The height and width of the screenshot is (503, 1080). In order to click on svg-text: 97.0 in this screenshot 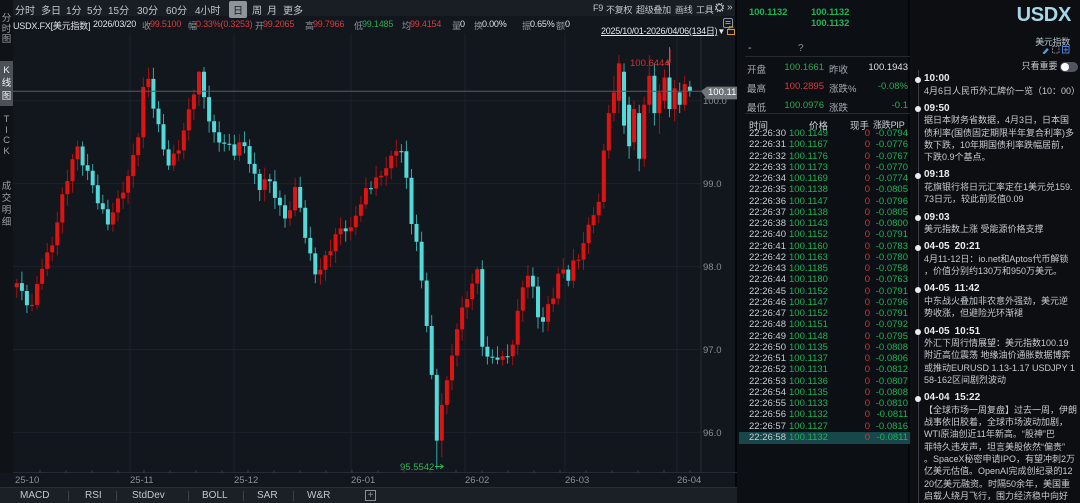, I will do `click(712, 350)`.